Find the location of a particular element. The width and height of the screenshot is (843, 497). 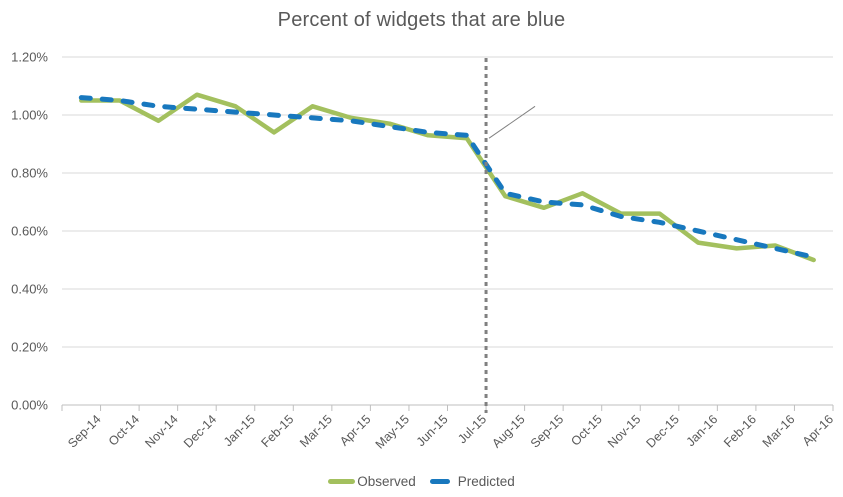

x-tick-label: May-15 is located at coordinates (392, 431).